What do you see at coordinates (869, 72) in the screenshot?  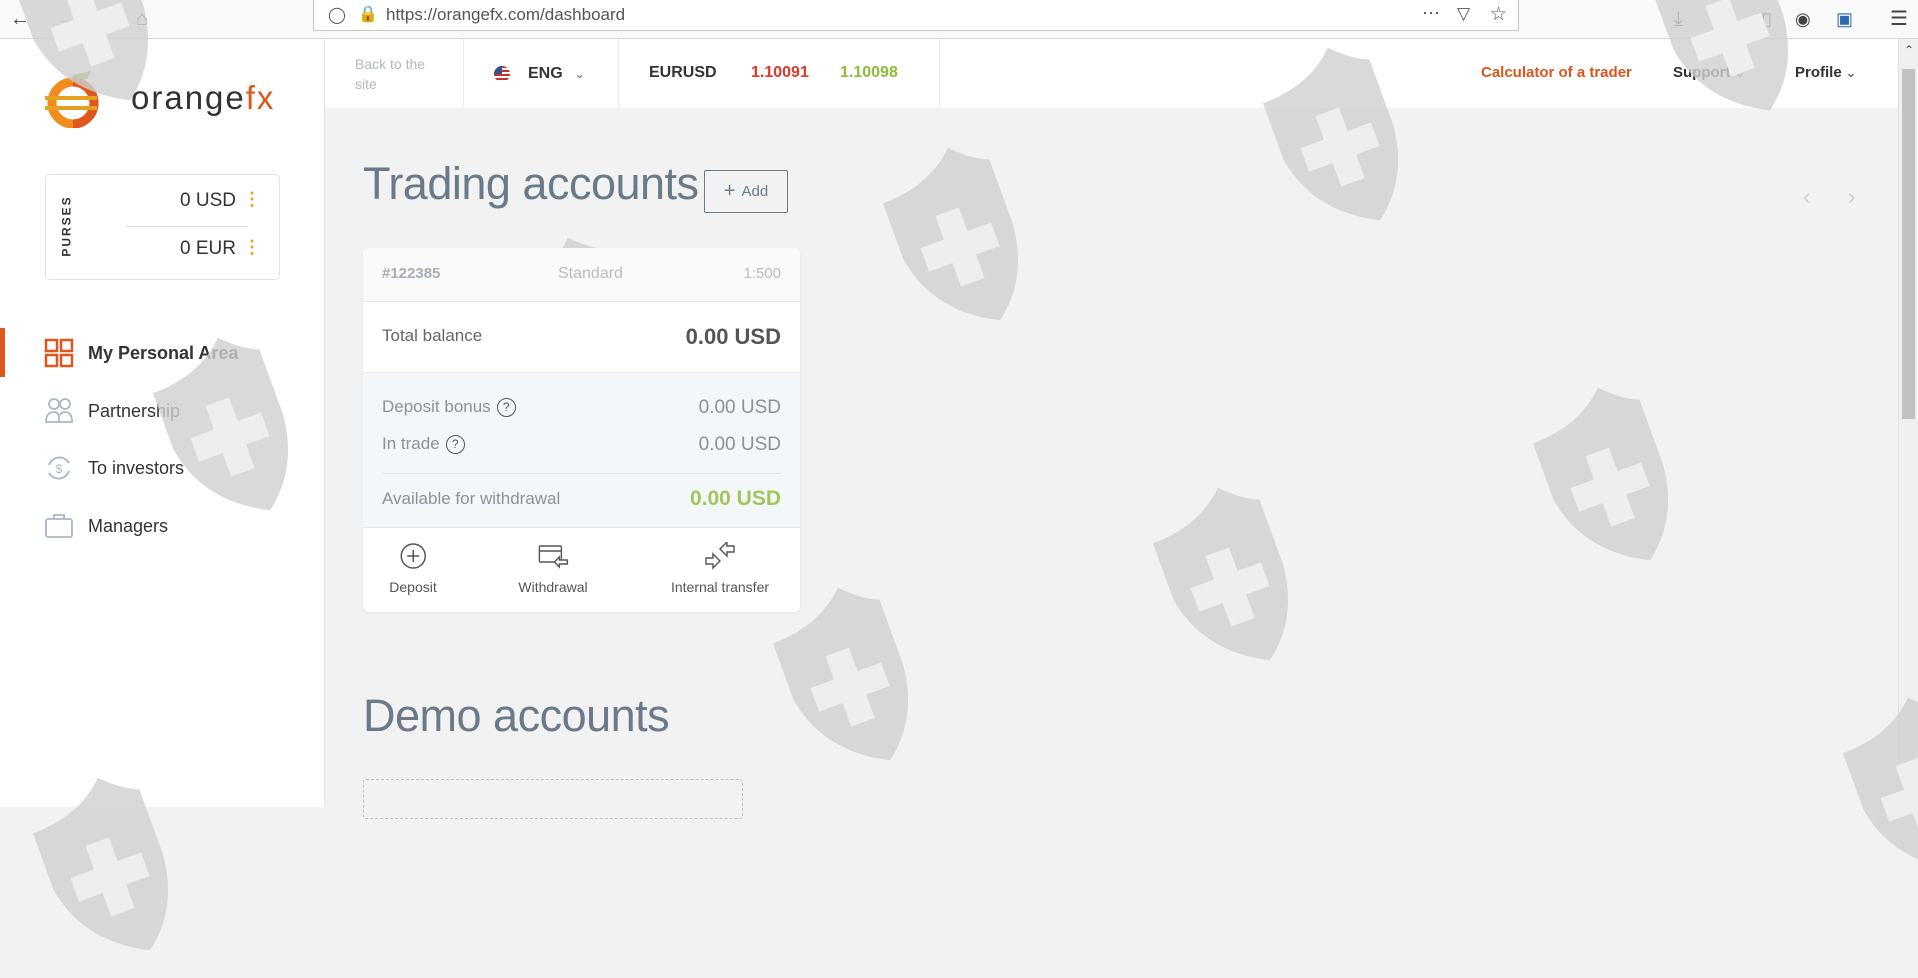 I see `ticker-ask: 1.10098` at bounding box center [869, 72].